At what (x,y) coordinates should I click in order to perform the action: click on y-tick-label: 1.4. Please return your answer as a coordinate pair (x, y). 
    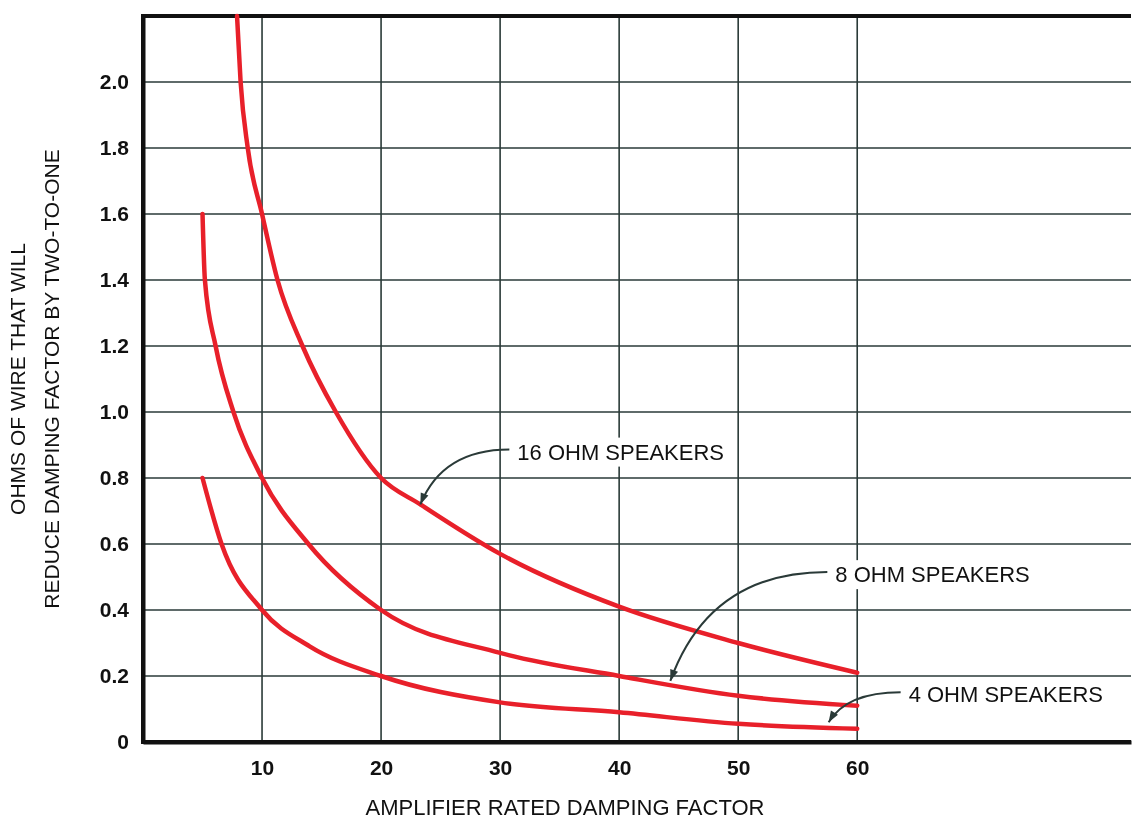
    Looking at the image, I should click on (114, 280).